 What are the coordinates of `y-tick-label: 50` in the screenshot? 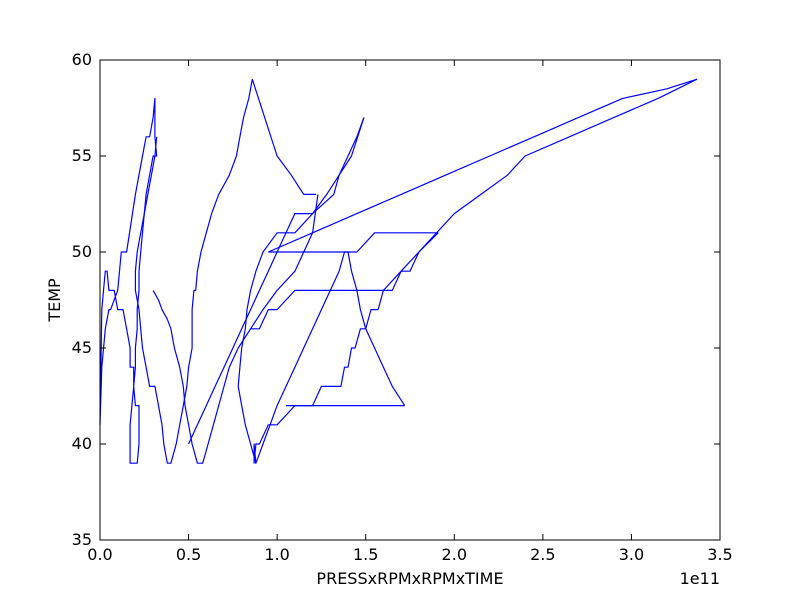 It's located at (82, 251).